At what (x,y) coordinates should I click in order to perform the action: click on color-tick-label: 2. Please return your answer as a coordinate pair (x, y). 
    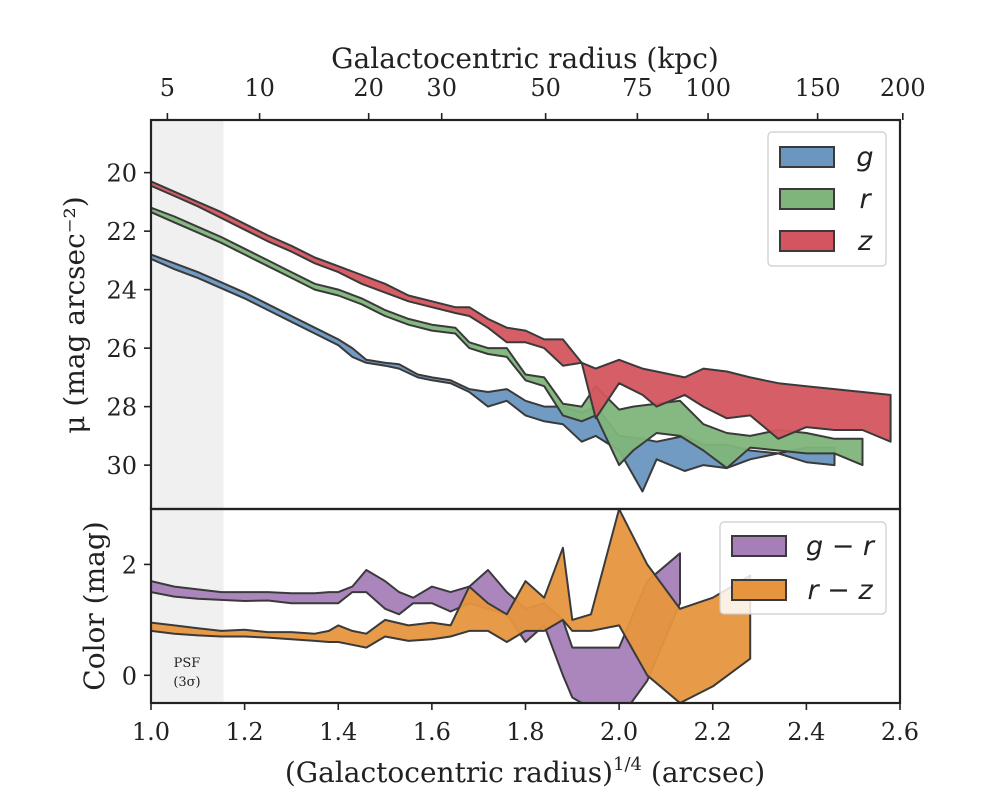
    Looking at the image, I should click on (129, 565).